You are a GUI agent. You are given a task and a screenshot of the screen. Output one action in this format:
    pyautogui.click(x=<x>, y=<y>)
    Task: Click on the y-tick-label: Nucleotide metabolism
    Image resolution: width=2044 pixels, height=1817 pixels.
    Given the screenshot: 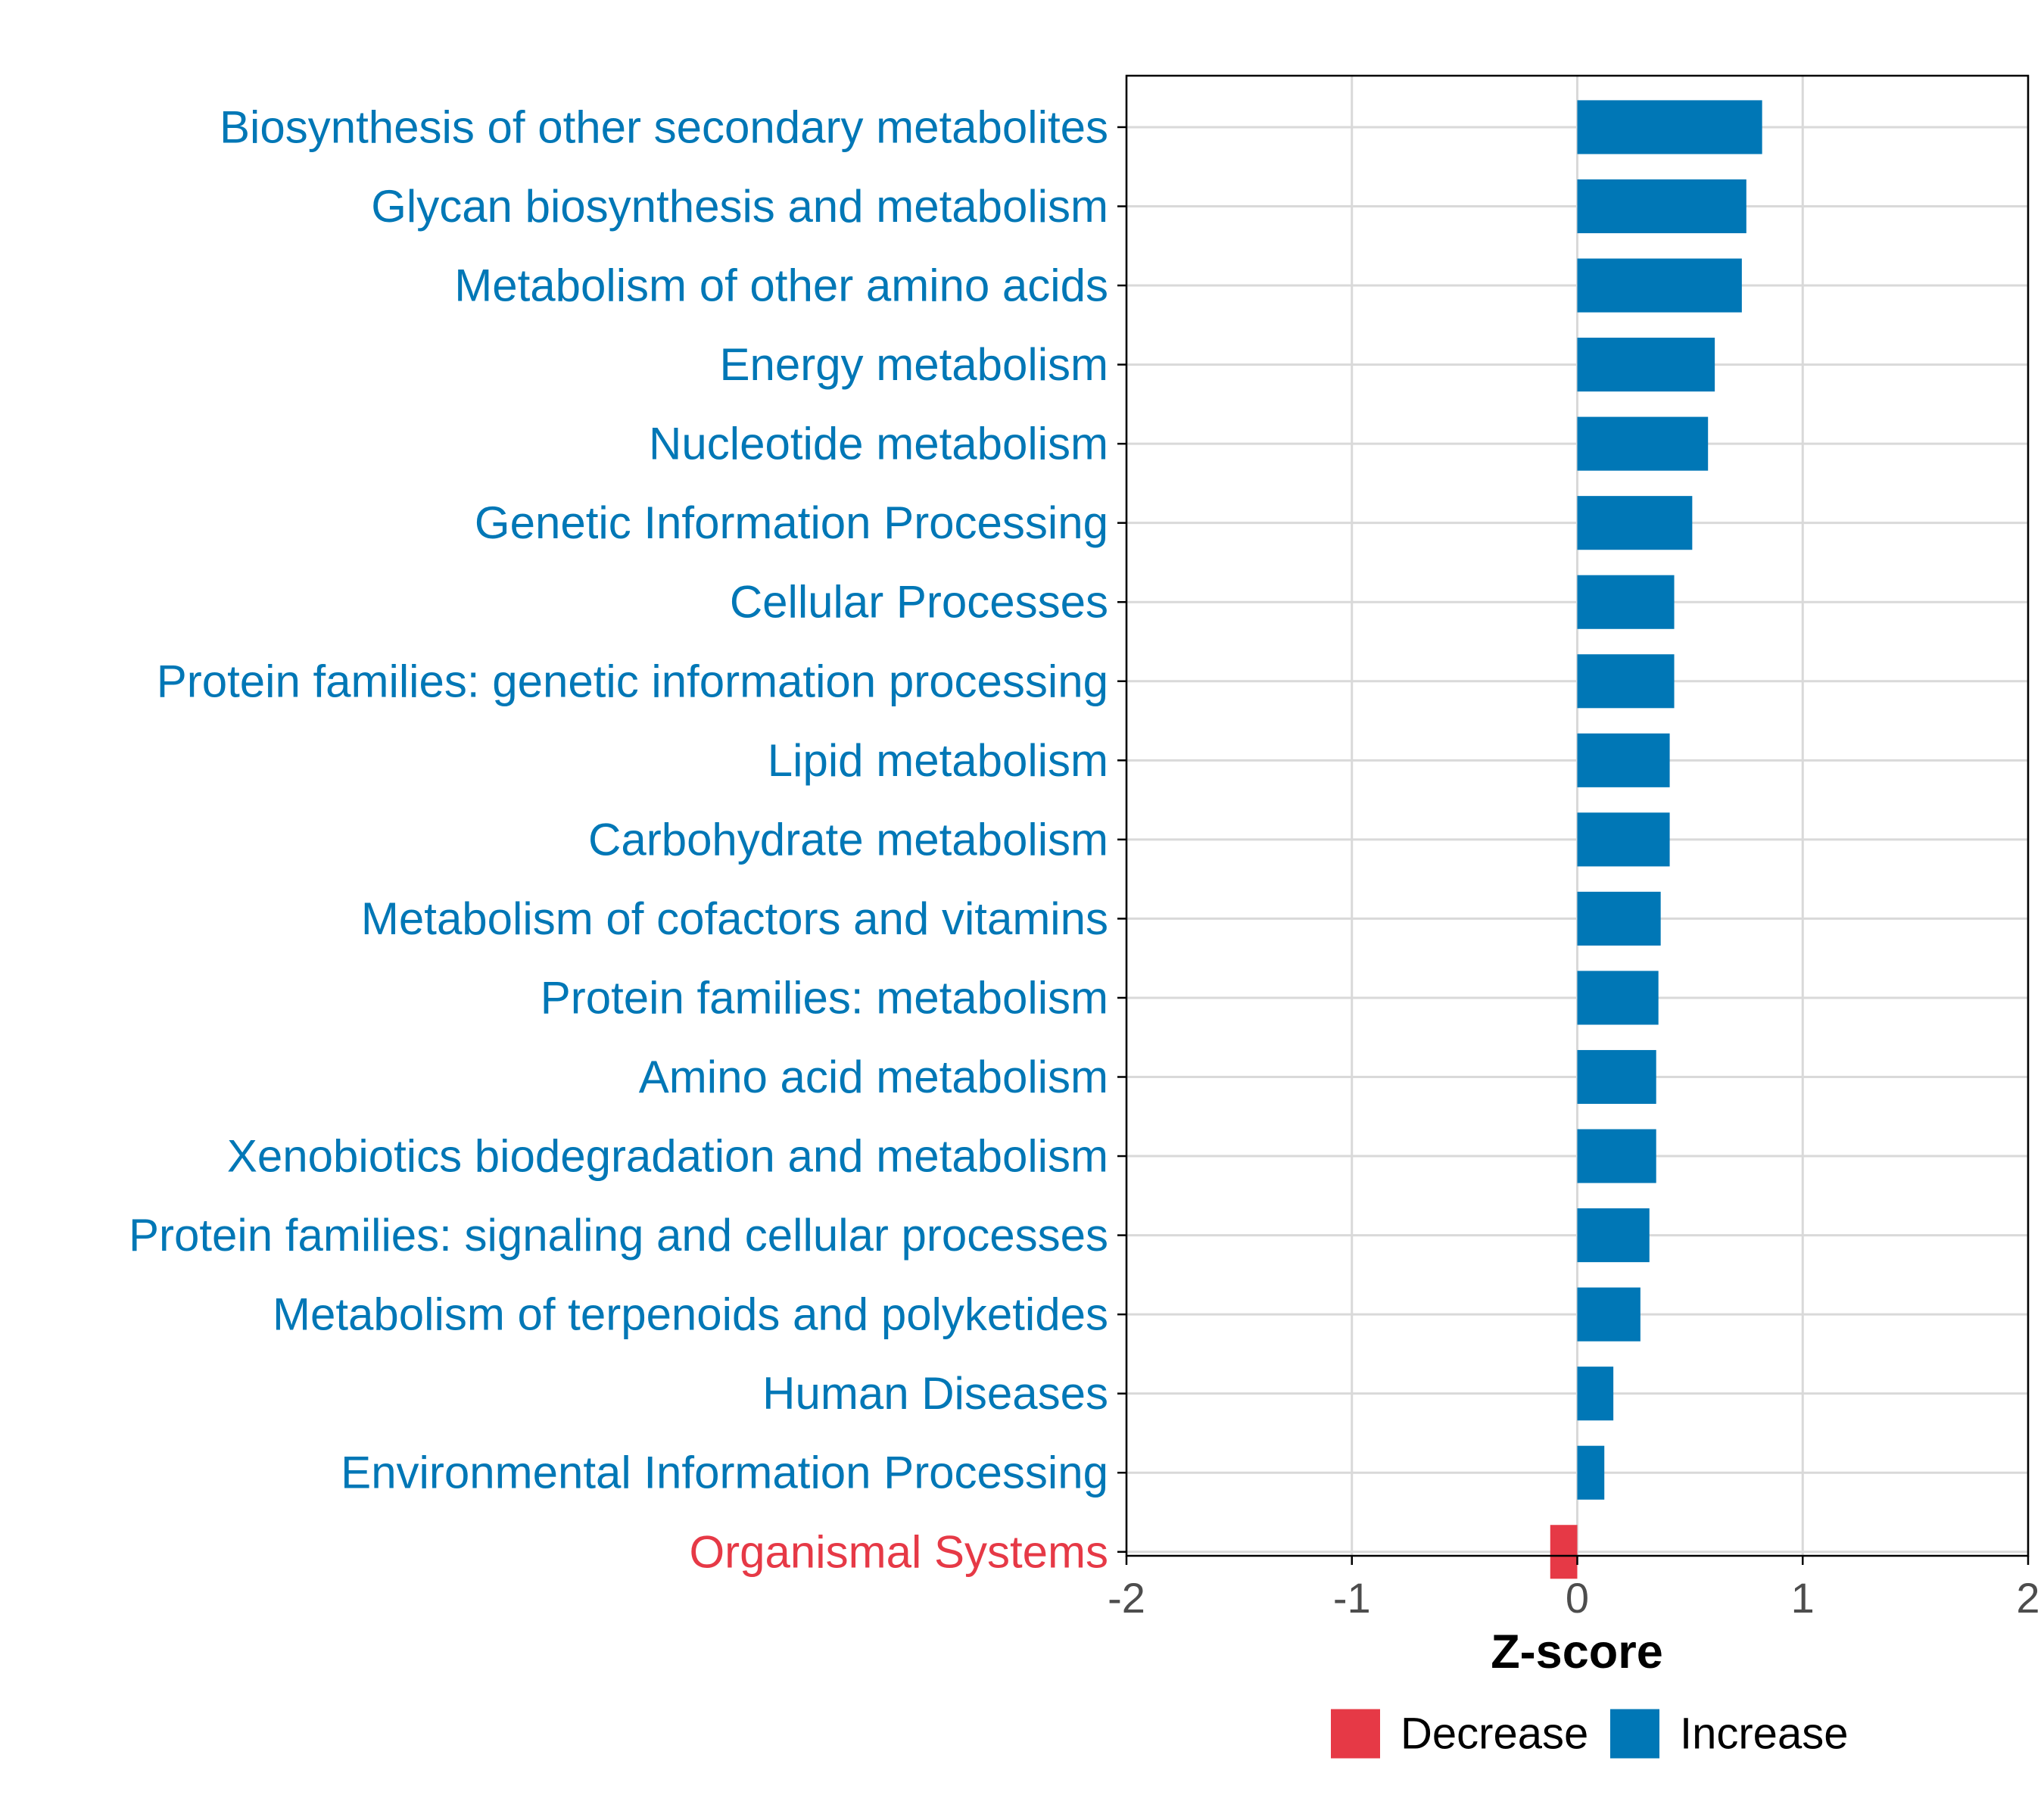 What is the action you would take?
    pyautogui.click(x=878, y=444)
    